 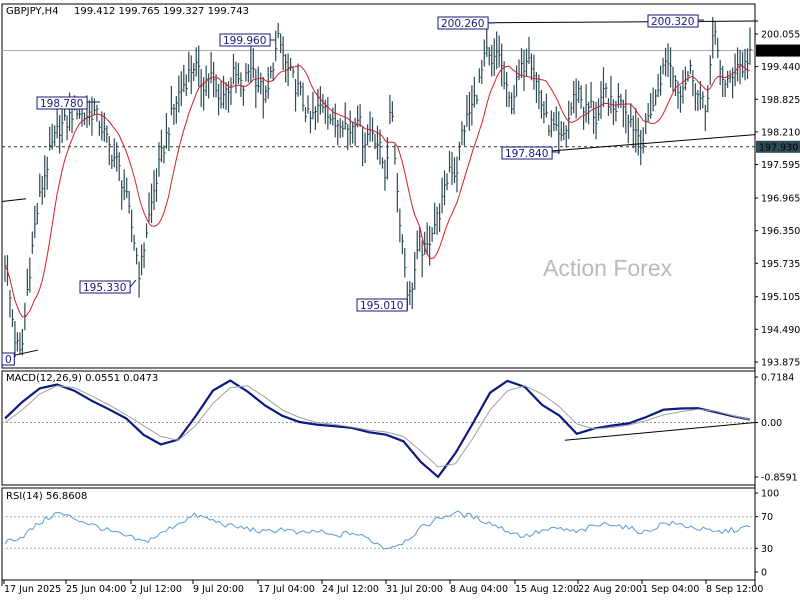 What do you see at coordinates (670, 589) in the screenshot?
I see `time-axis-label: 1 Sep 04:00` at bounding box center [670, 589].